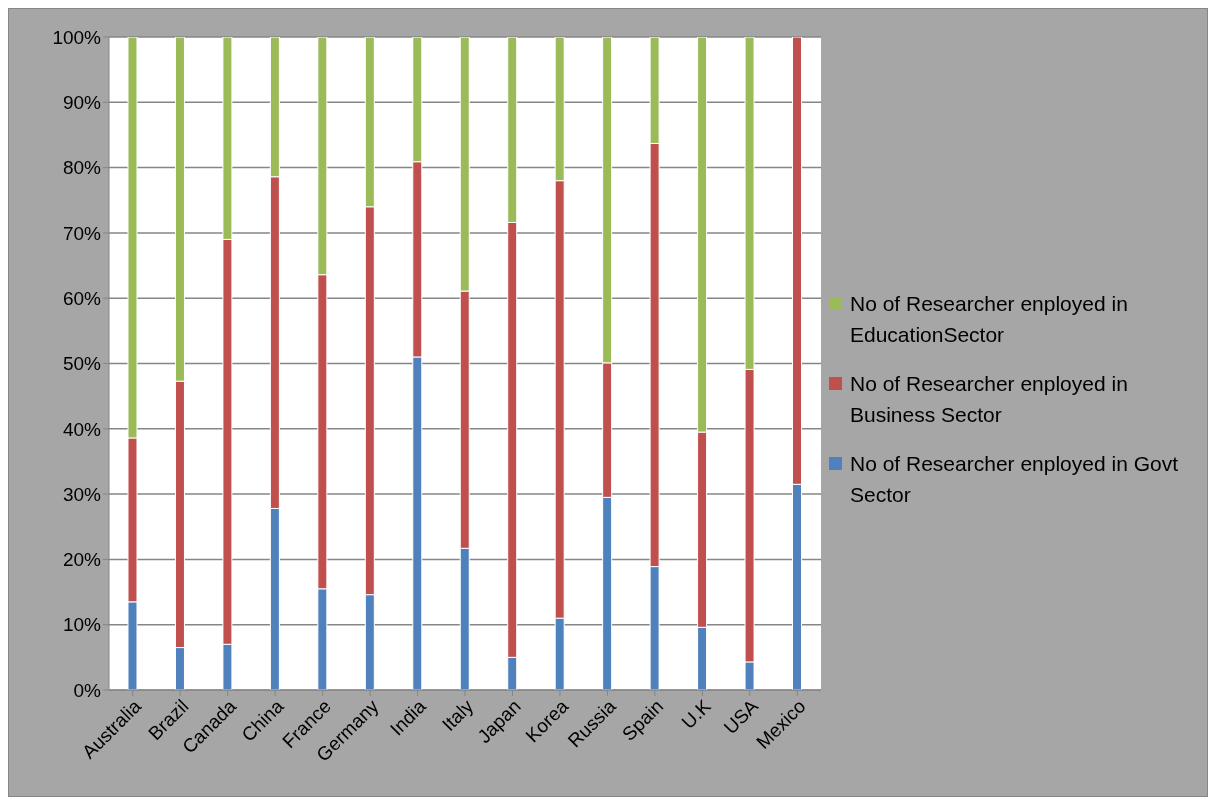 The width and height of the screenshot is (1216, 805). Describe the element at coordinates (82, 494) in the screenshot. I see `y-tick-label: 30%` at that location.